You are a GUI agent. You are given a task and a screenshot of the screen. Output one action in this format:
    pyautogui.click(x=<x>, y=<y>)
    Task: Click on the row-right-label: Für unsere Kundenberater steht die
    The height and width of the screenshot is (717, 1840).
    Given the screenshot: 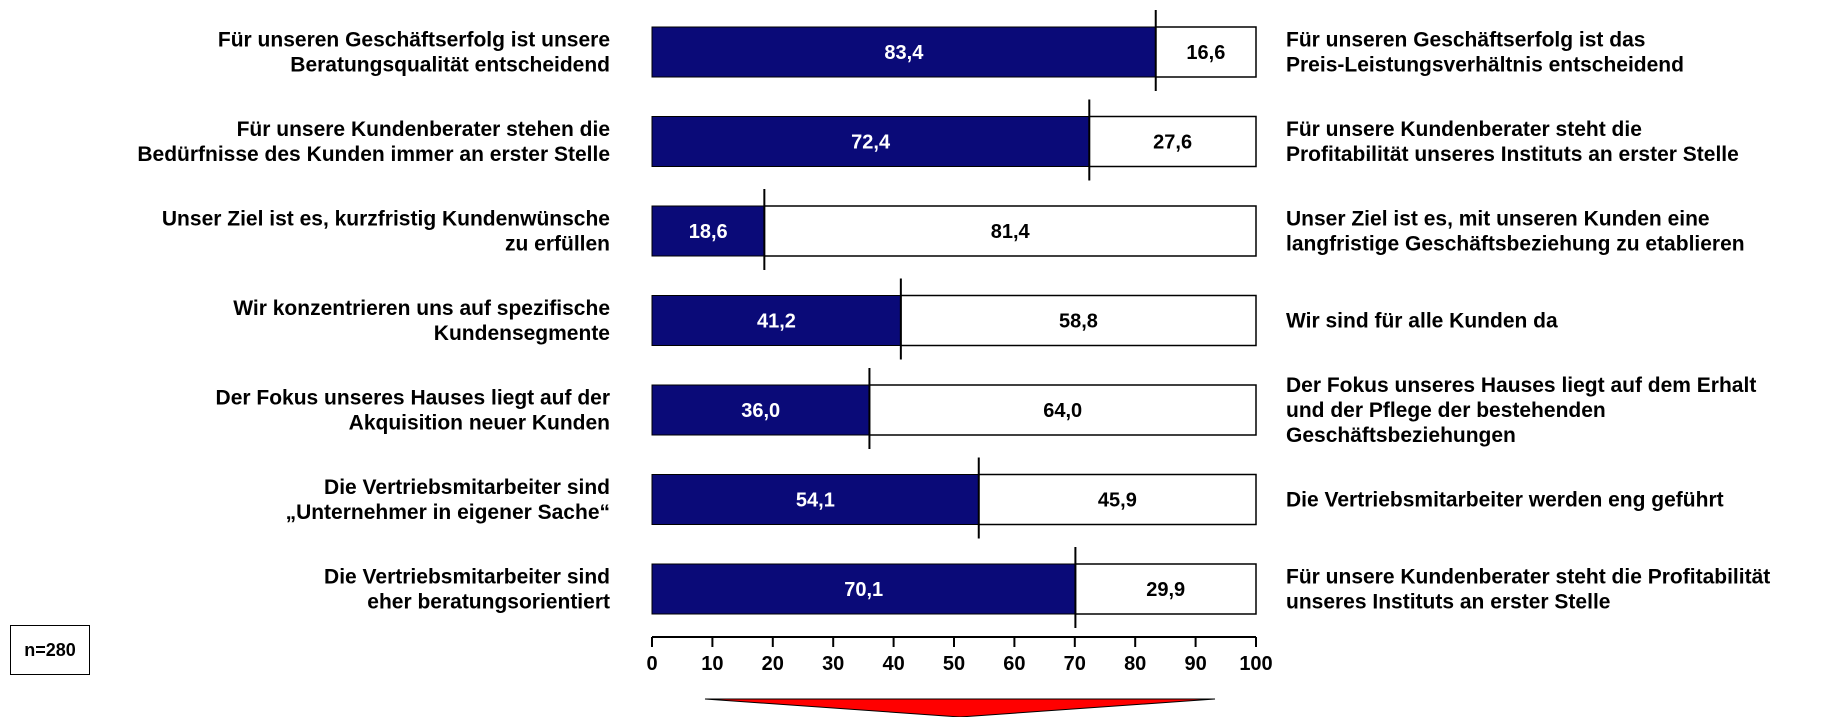 What is the action you would take?
    pyautogui.click(x=1464, y=129)
    